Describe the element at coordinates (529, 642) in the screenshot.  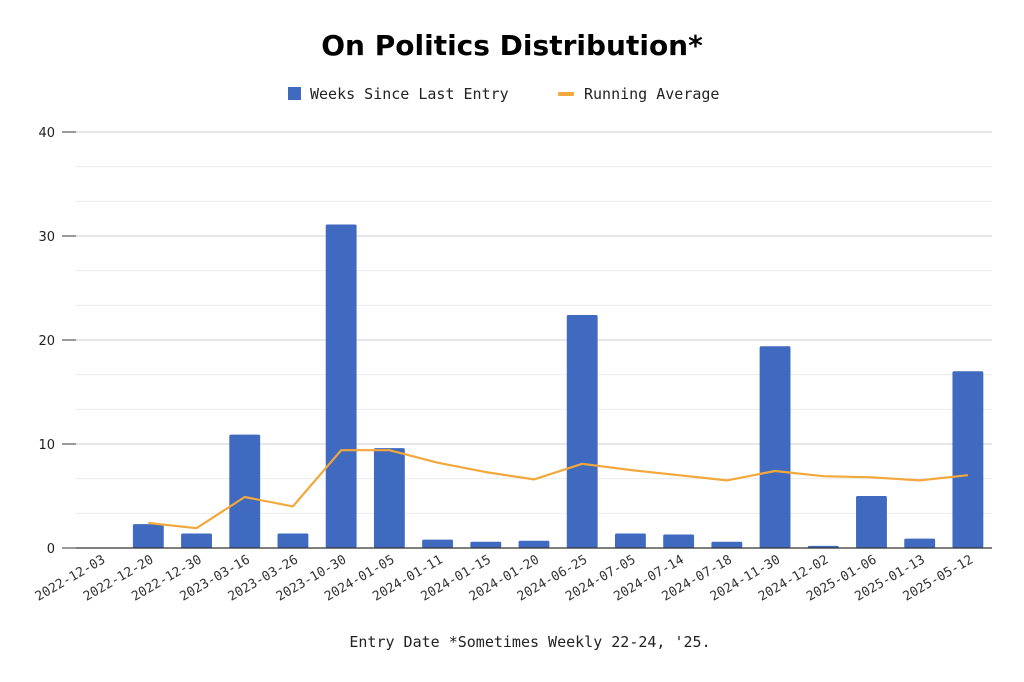
I see `x-axis-label: Entry Date *Sometimes Weekly 22-24, '25.` at that location.